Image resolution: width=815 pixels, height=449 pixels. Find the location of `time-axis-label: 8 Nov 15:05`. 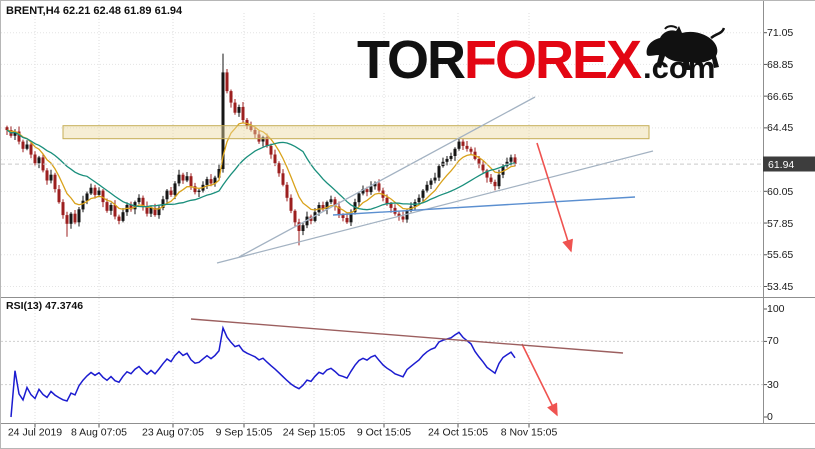

time-axis-label: 8 Nov 15:05 is located at coordinates (529, 433).